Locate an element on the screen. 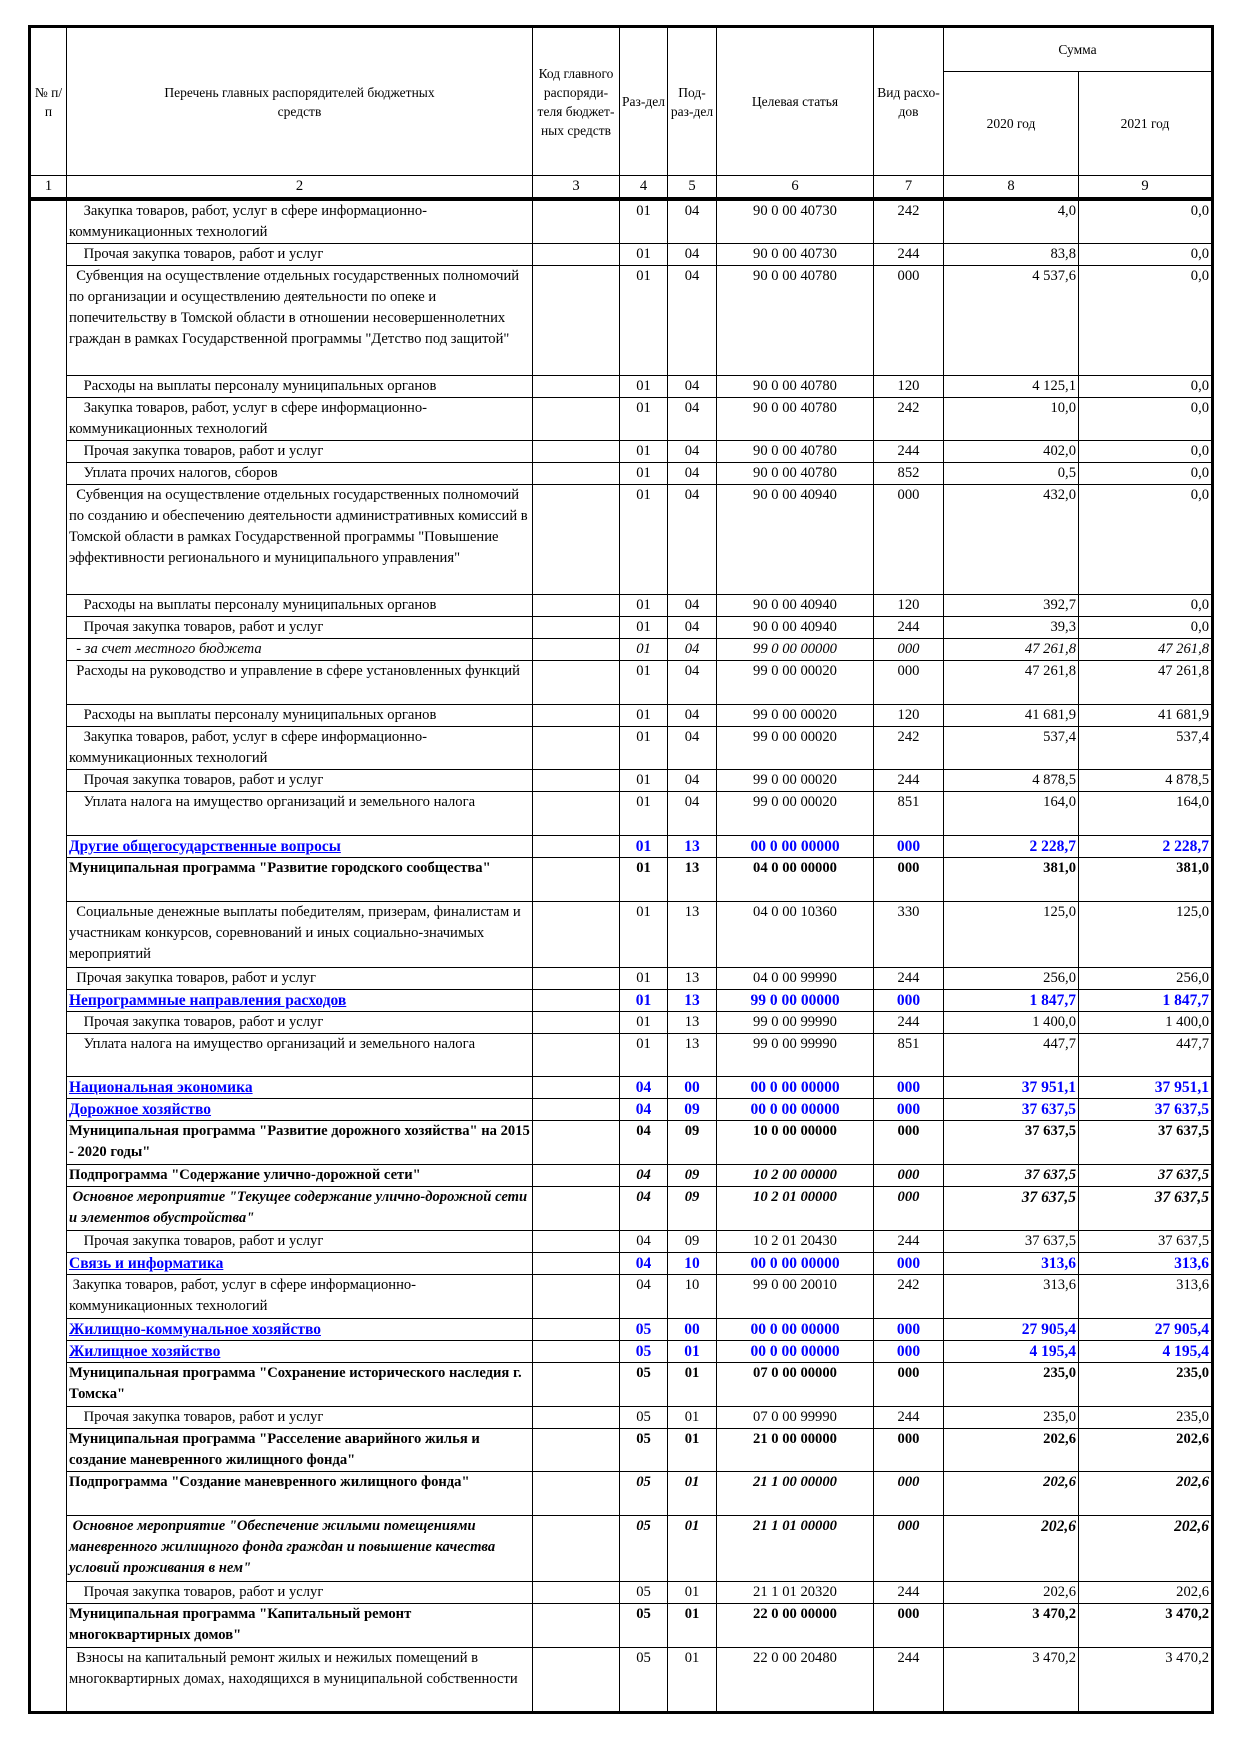  sum-2020-cell: 4,0 is located at coordinates (1011, 221).